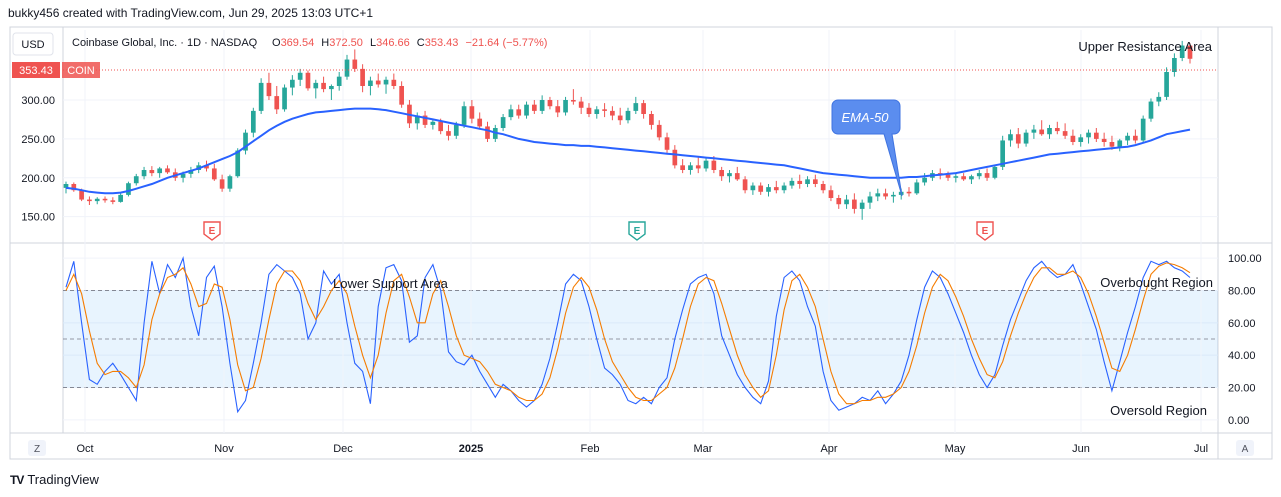 Image resolution: width=1281 pixels, height=497 pixels. I want to click on osc-tick-label: 0.00, so click(1238, 421).